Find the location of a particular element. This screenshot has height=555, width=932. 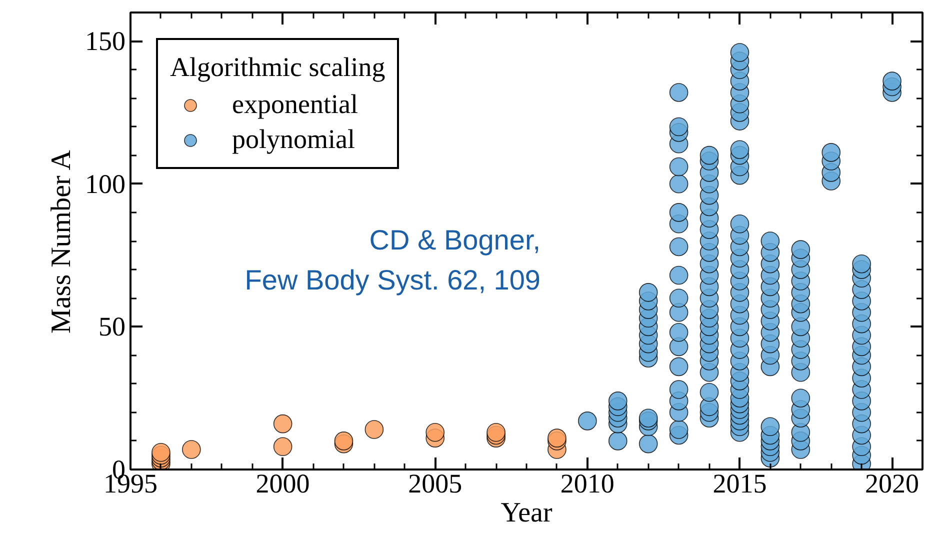

legend-title: Algorithmic scaling is located at coordinates (278, 67).